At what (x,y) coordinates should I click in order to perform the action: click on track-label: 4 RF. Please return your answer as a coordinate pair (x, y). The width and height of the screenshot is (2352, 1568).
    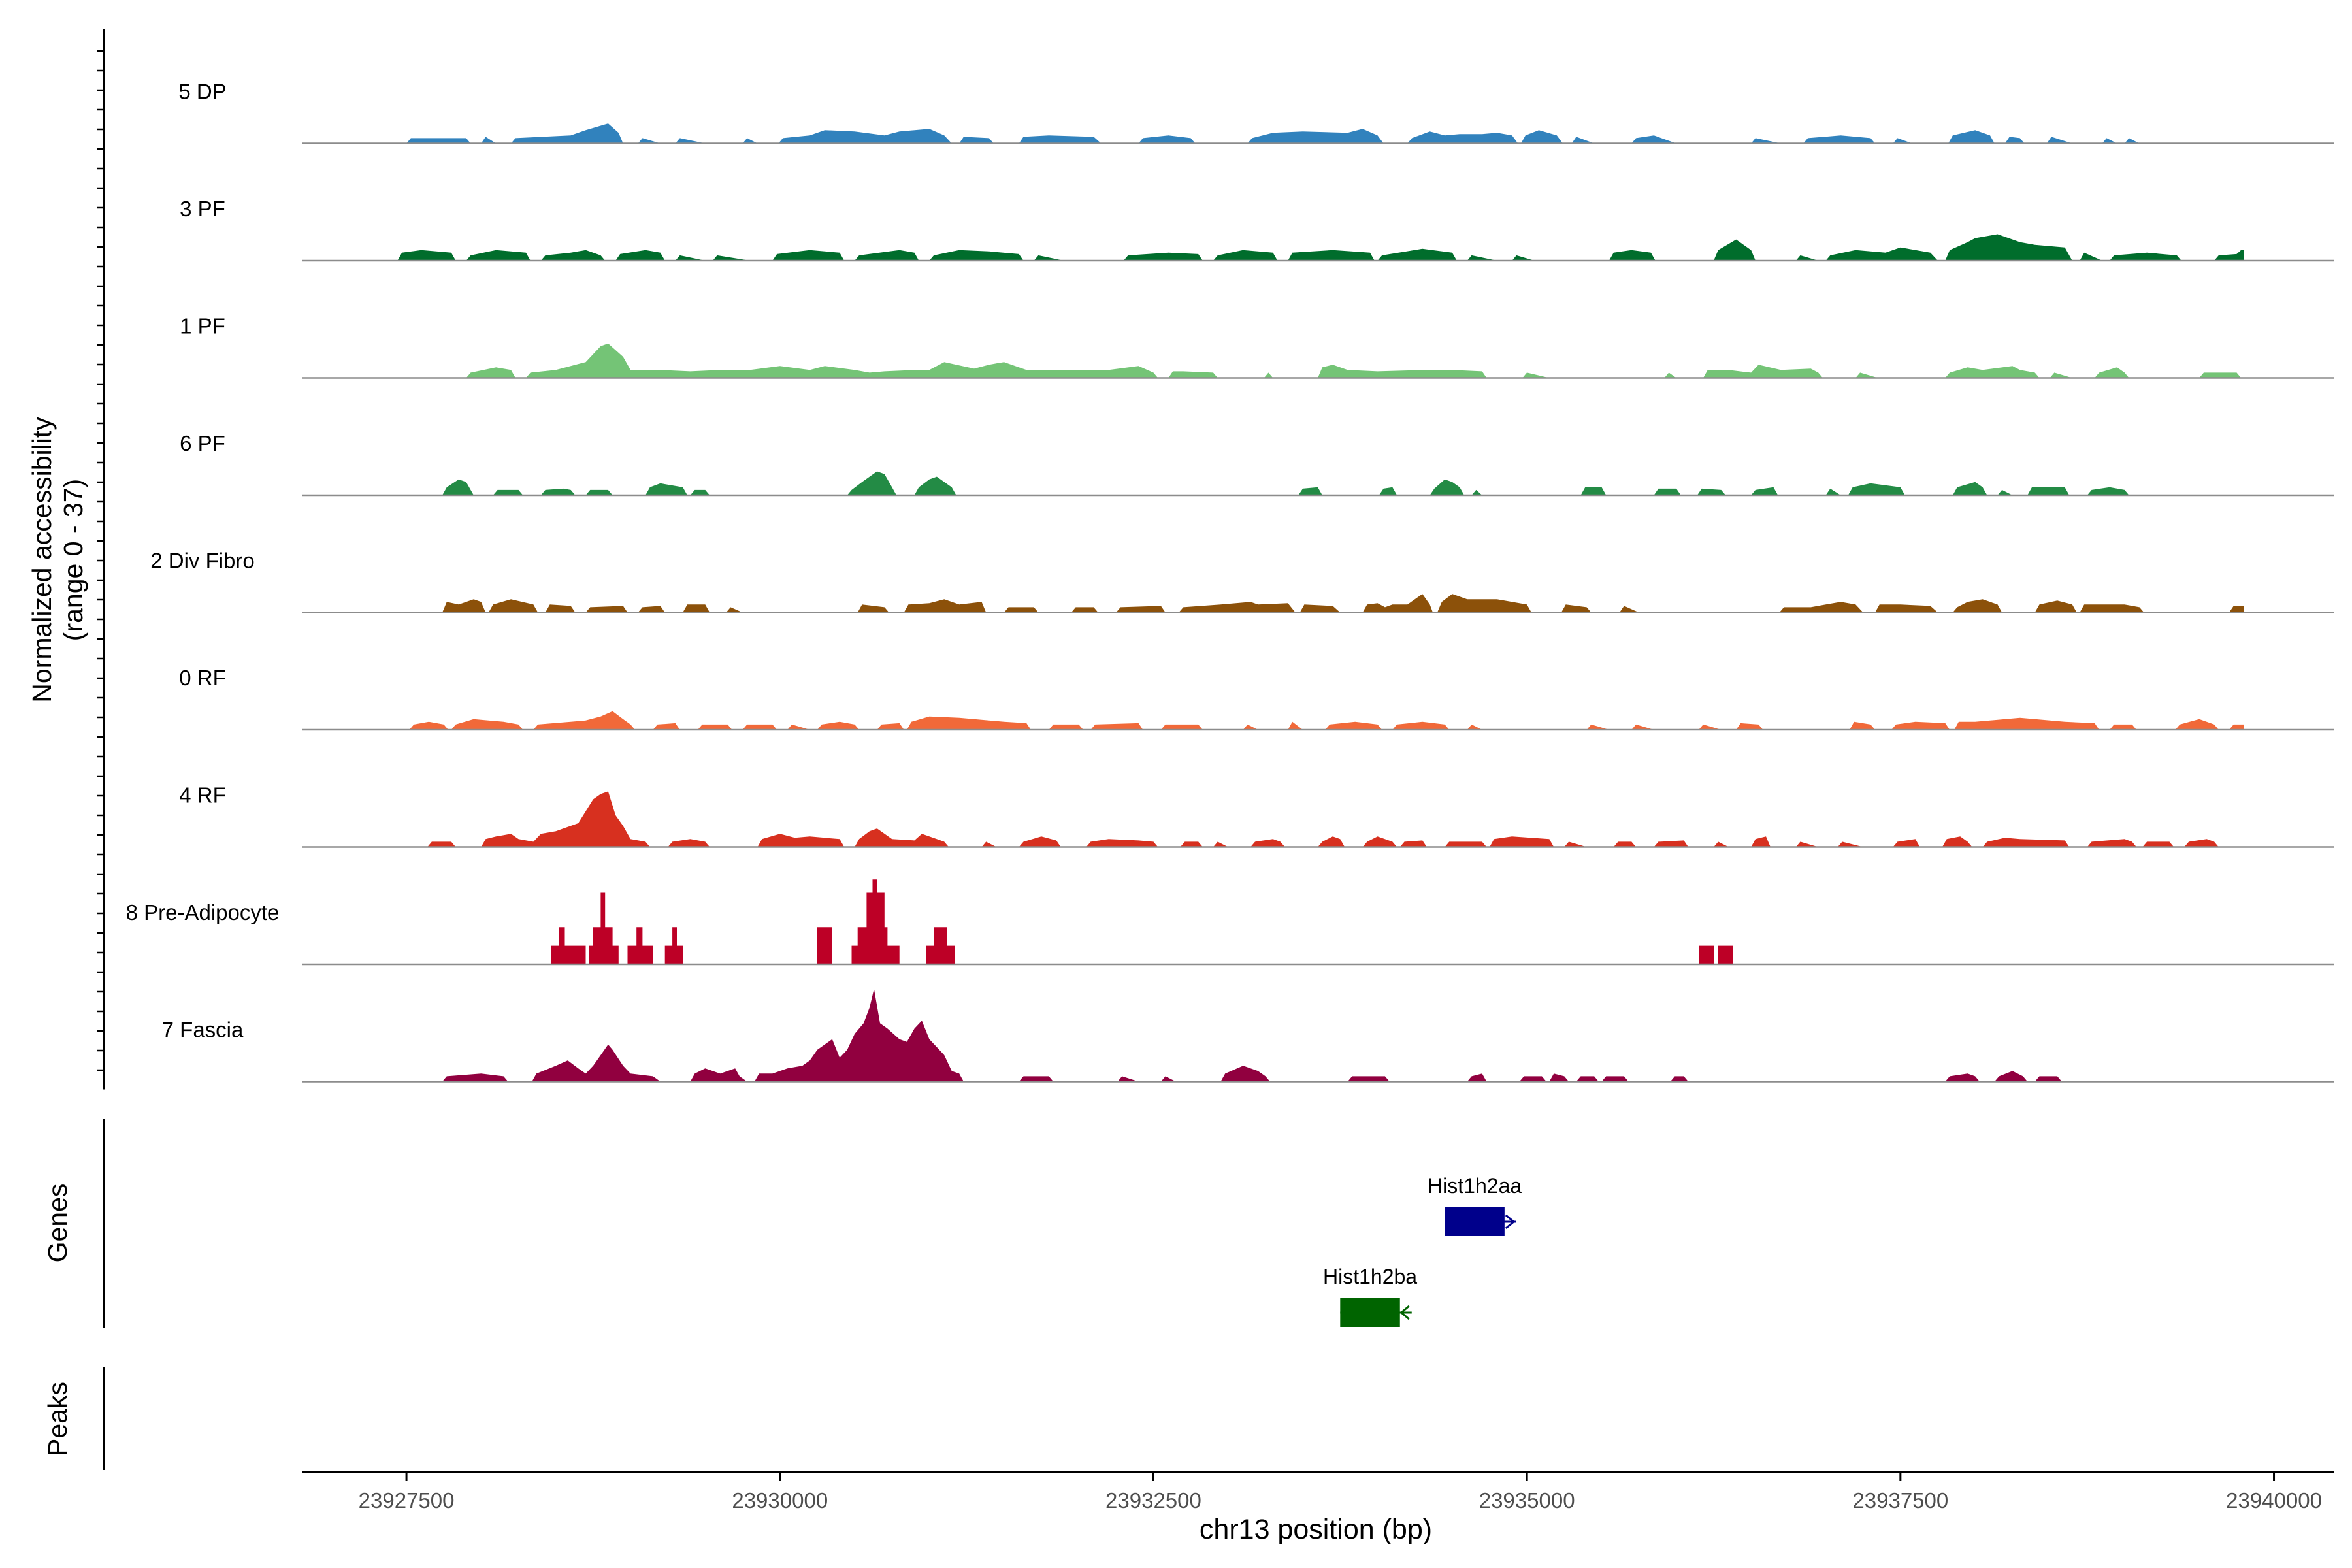
    Looking at the image, I should click on (202, 795).